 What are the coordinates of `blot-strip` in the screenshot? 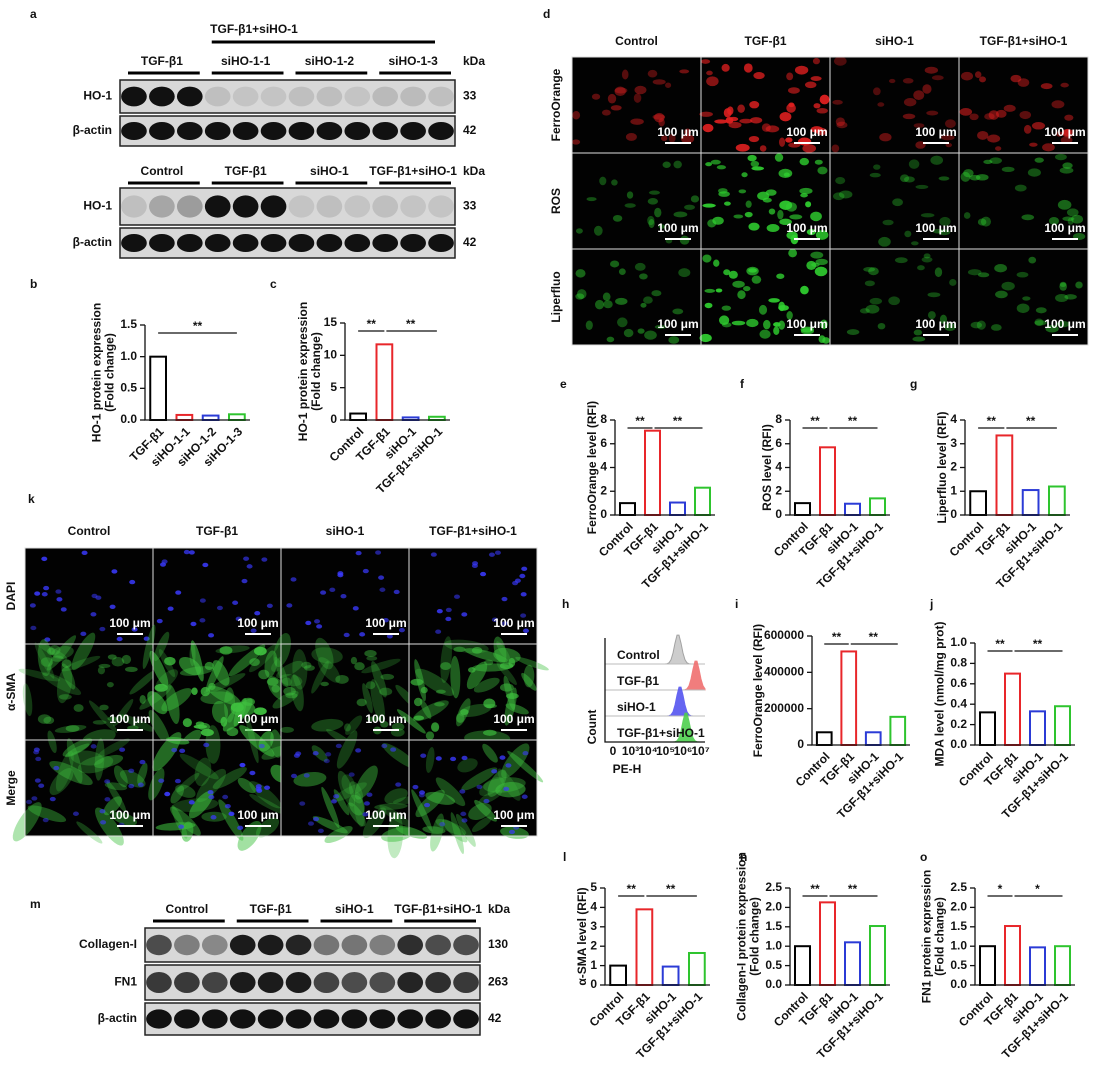 It's located at (312, 1019).